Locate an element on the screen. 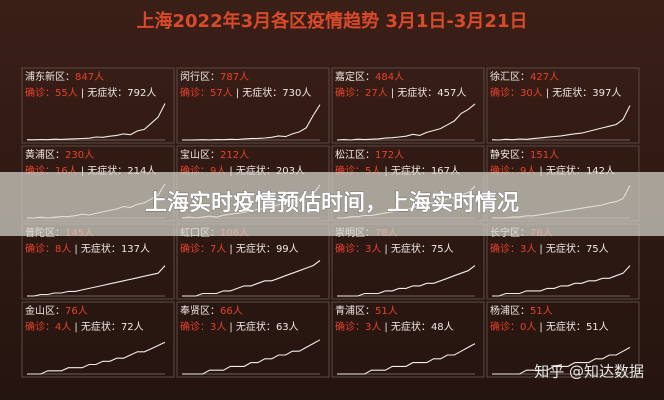 The image size is (664, 400). asymptomatic-value: 137人 is located at coordinates (135, 249).